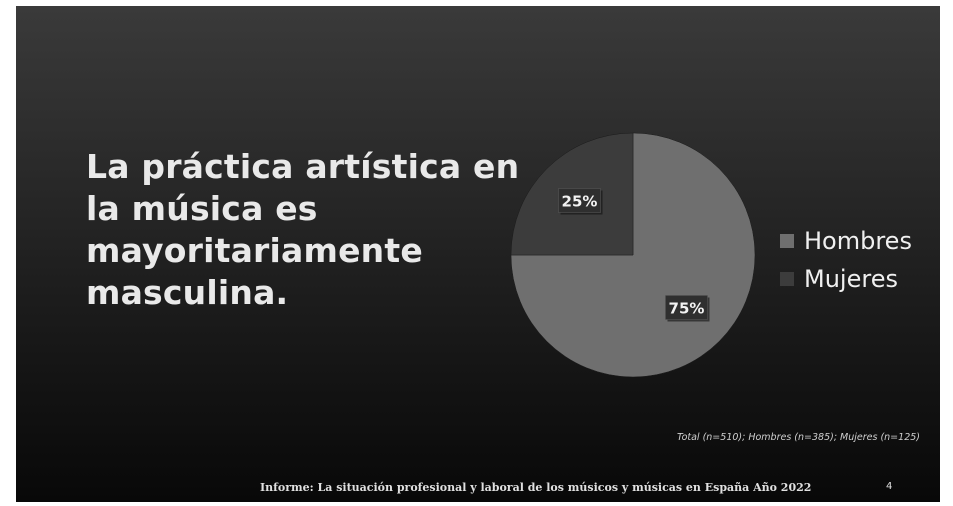 This screenshot has height=506, width=953. What do you see at coordinates (858, 241) in the screenshot?
I see `legend-label-hombres: Hombres` at bounding box center [858, 241].